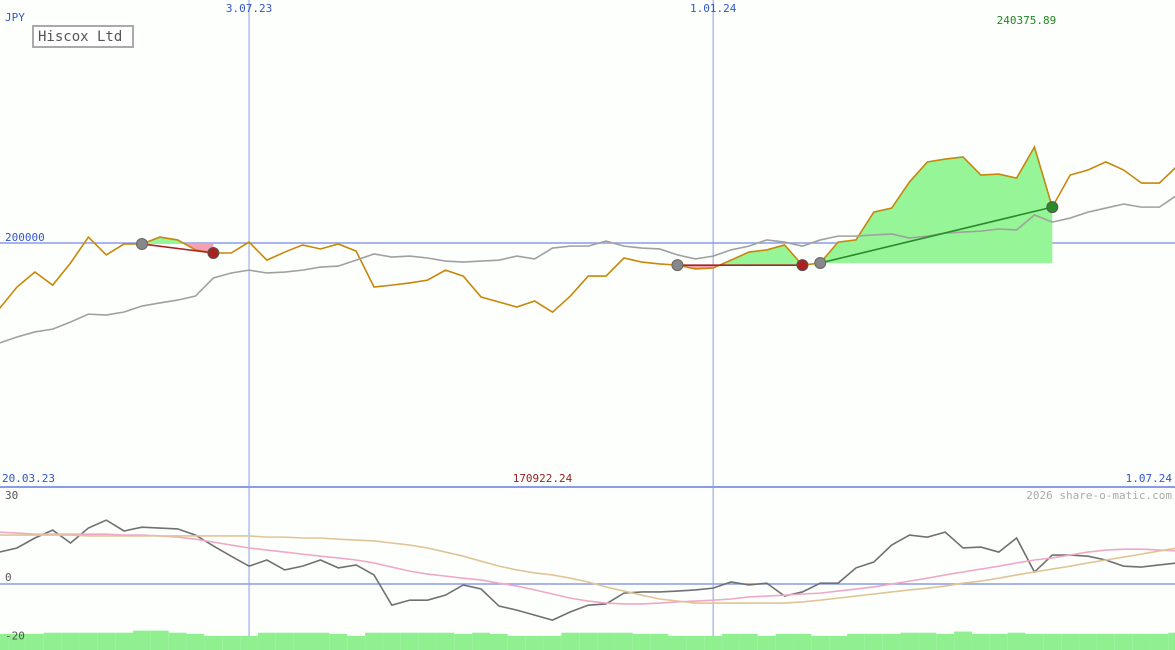 The height and width of the screenshot is (650, 1175). I want to click on y-tick-label: -20, so click(15, 636).